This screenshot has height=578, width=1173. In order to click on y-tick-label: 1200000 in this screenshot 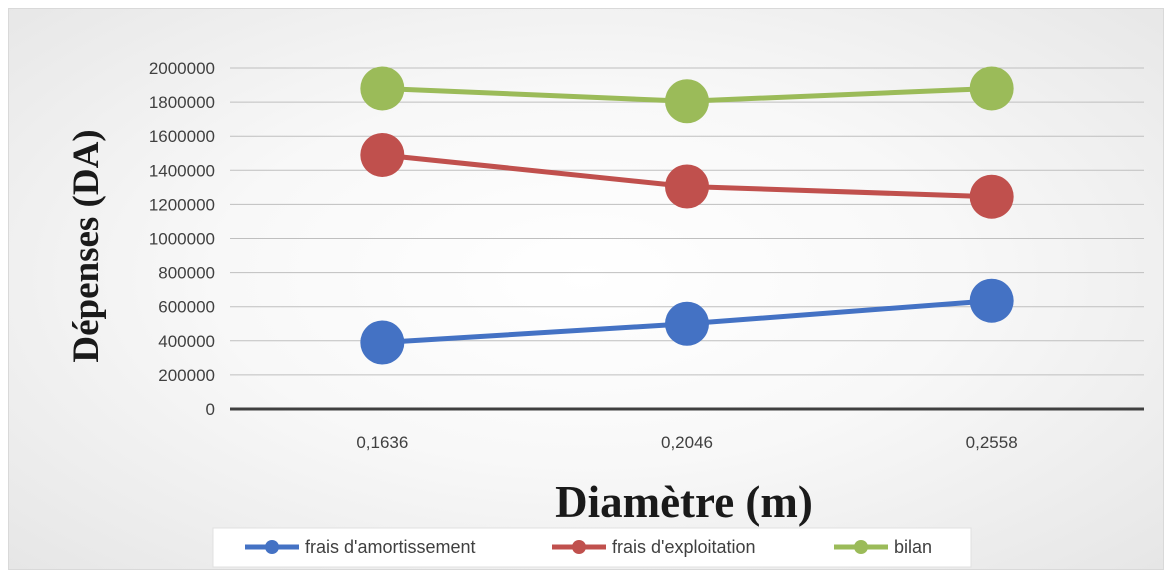, I will do `click(182, 204)`.